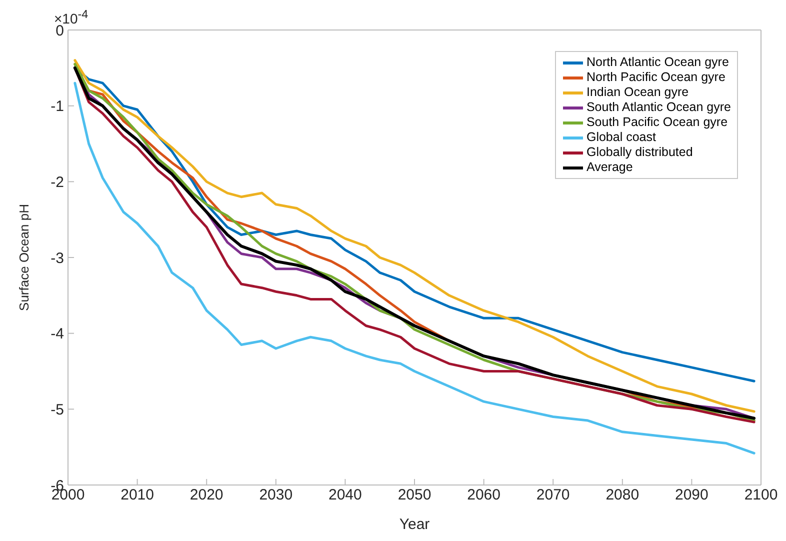 The height and width of the screenshot is (541, 786). What do you see at coordinates (57, 334) in the screenshot?
I see `y-tick-label: -4` at bounding box center [57, 334].